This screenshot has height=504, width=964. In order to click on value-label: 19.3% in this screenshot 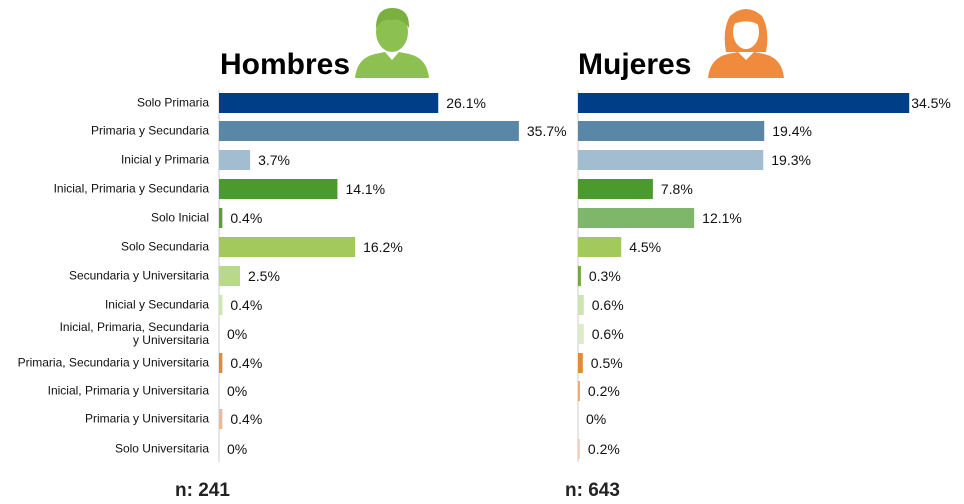, I will do `click(791, 160)`.